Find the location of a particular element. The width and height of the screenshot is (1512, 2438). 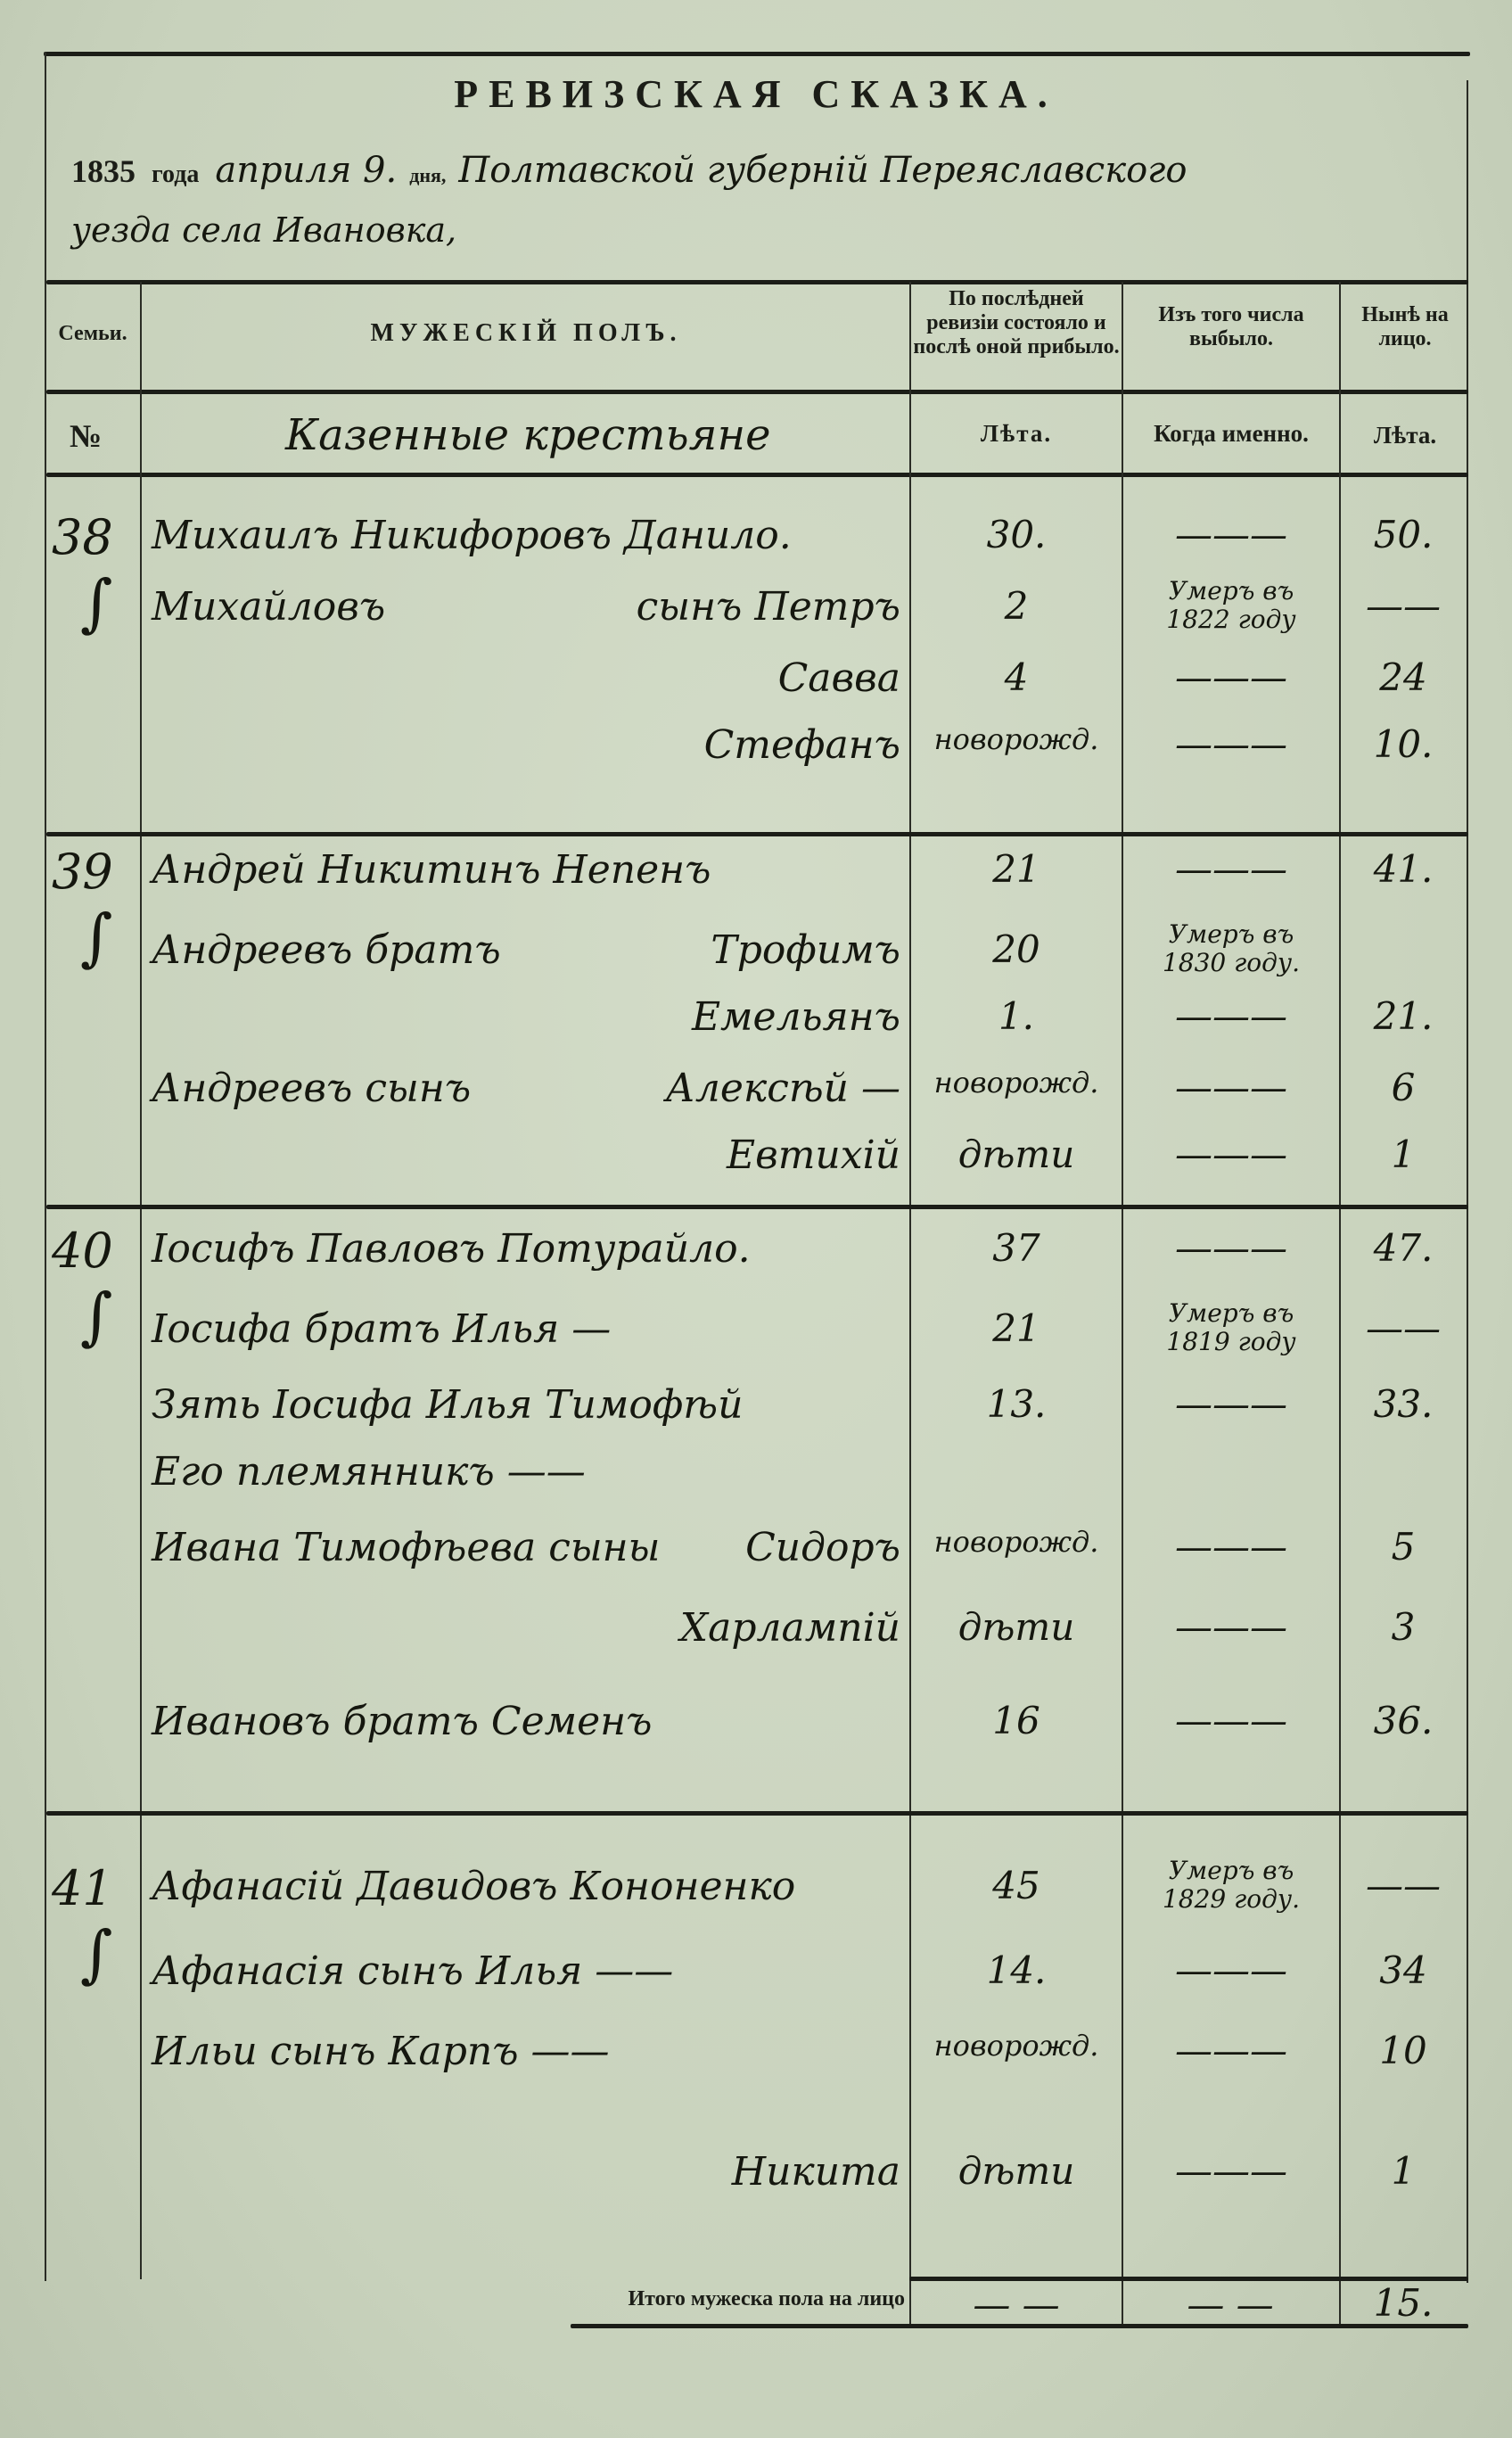

total-bottom-line is located at coordinates (1019, 2326).